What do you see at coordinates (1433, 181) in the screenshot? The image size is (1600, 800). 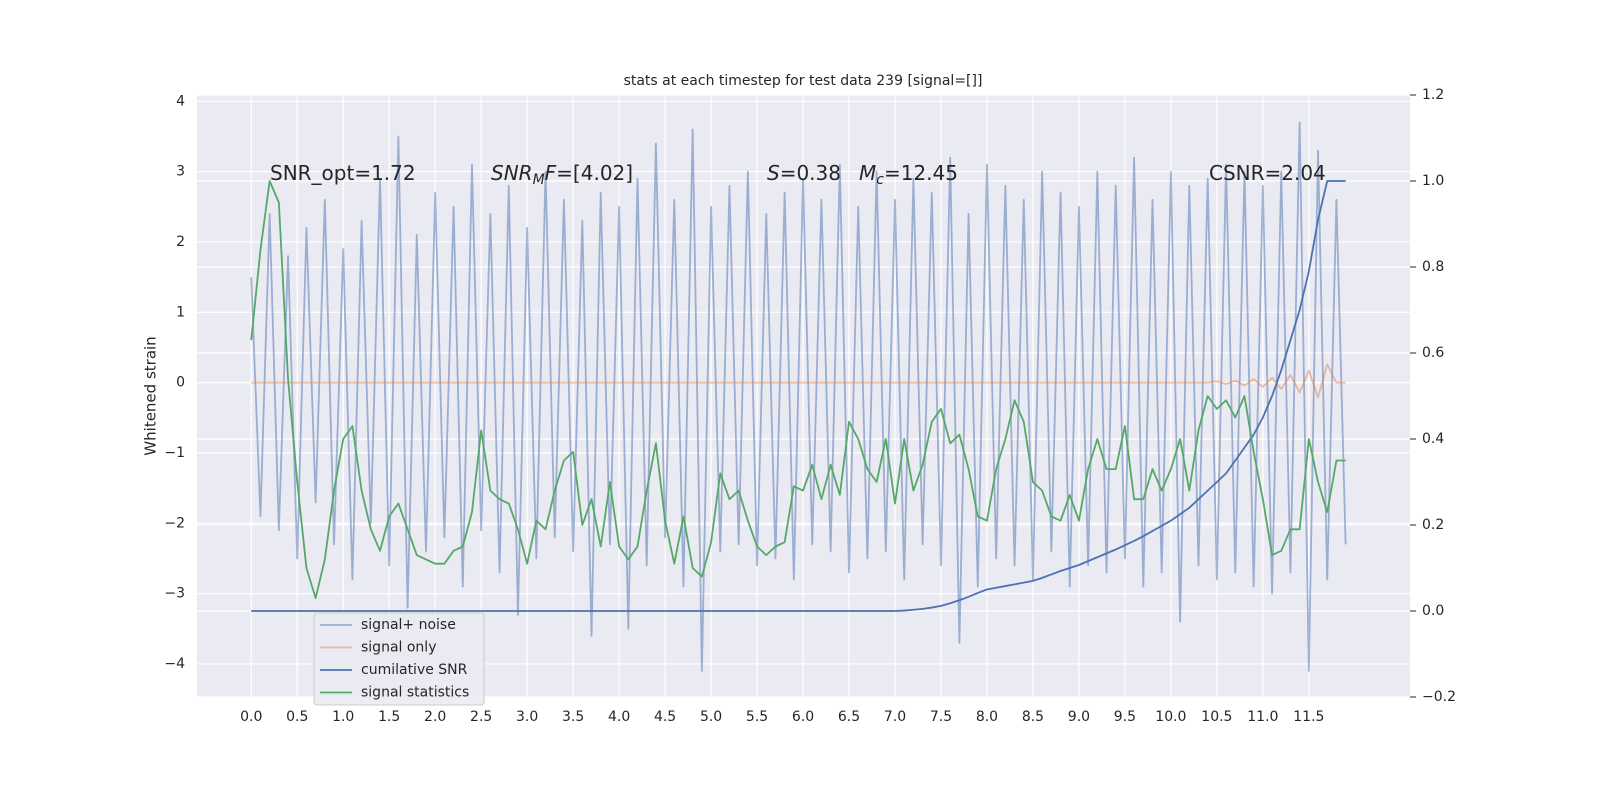 I see `y2-tick-label: 1.0` at bounding box center [1433, 181].